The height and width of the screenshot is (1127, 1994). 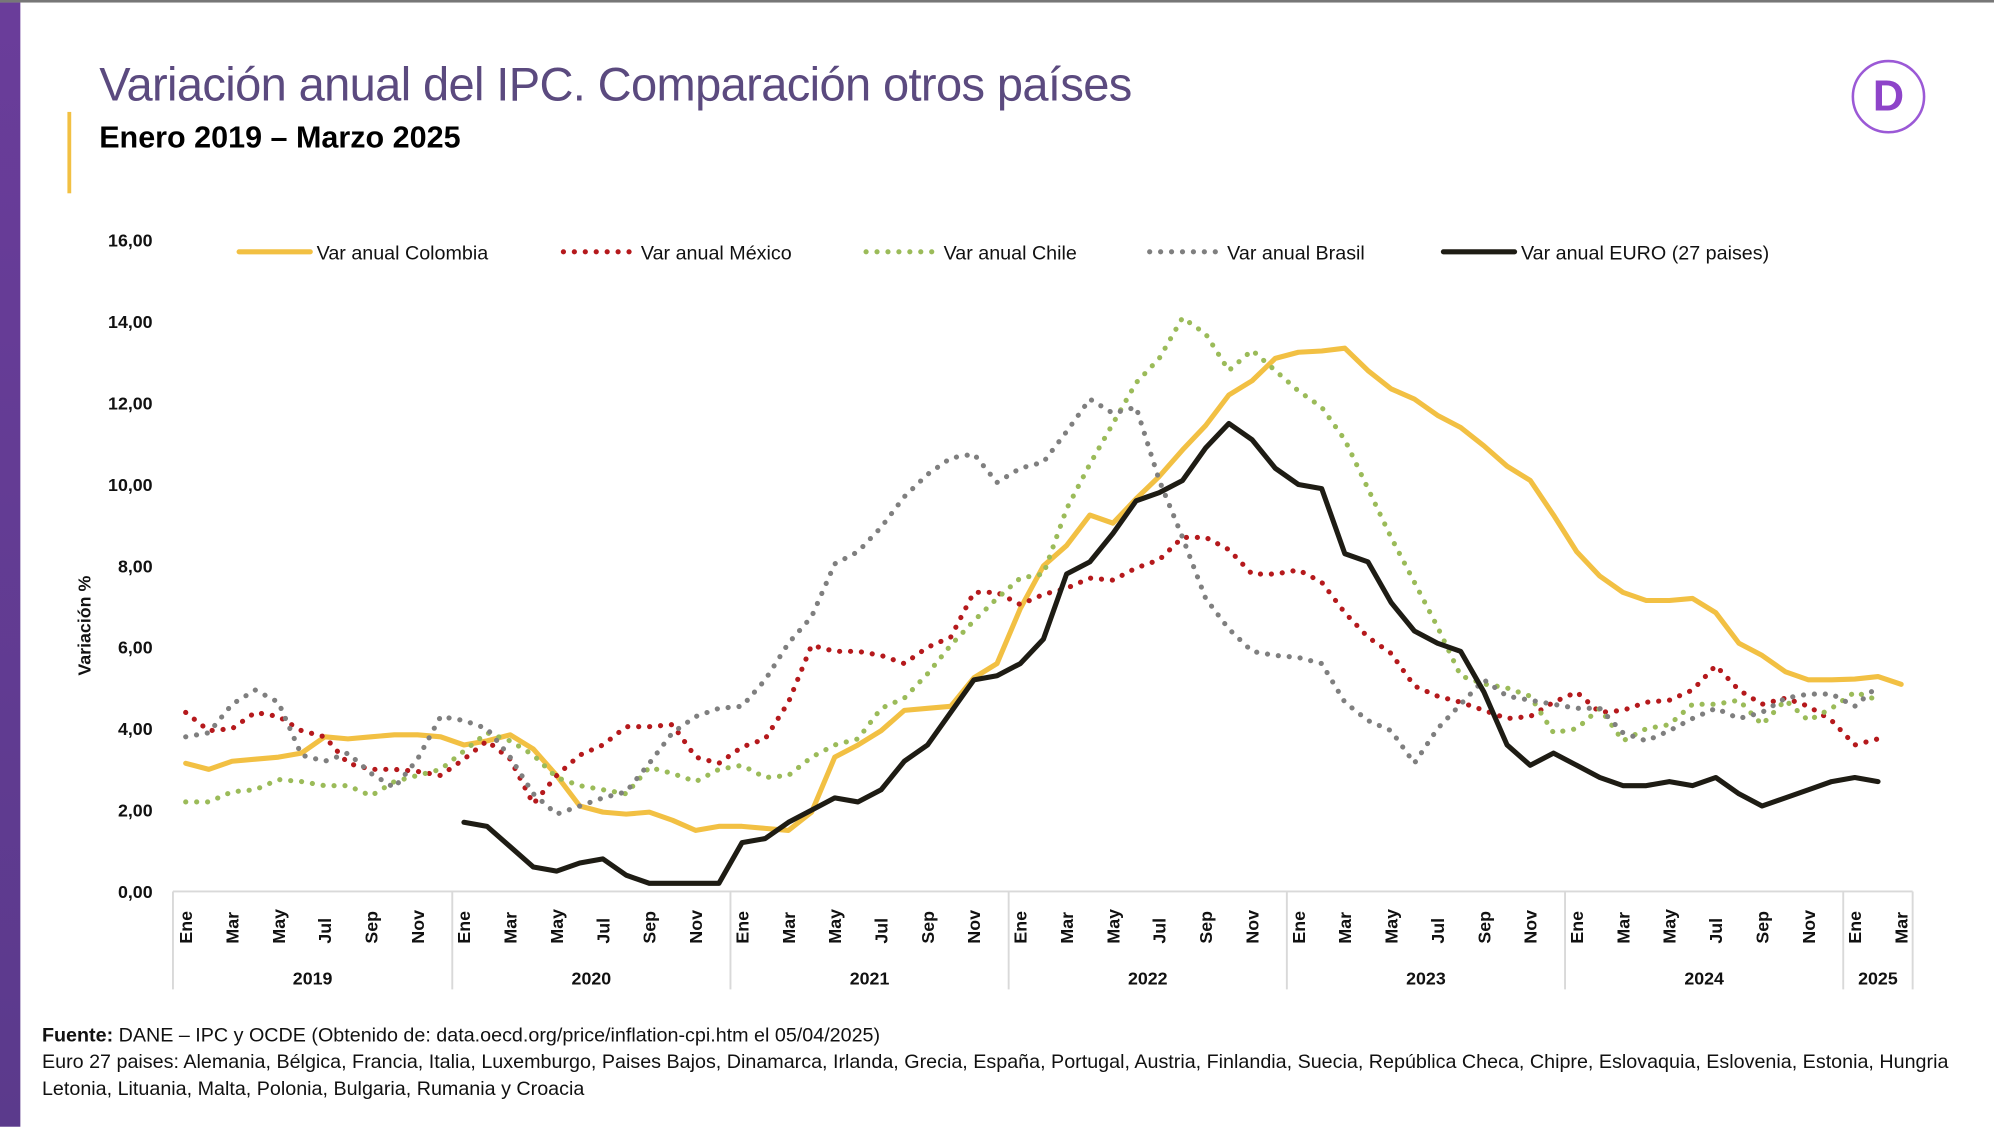 What do you see at coordinates (1296, 253) in the screenshot?
I see `legend-label: Var anual Brasil` at bounding box center [1296, 253].